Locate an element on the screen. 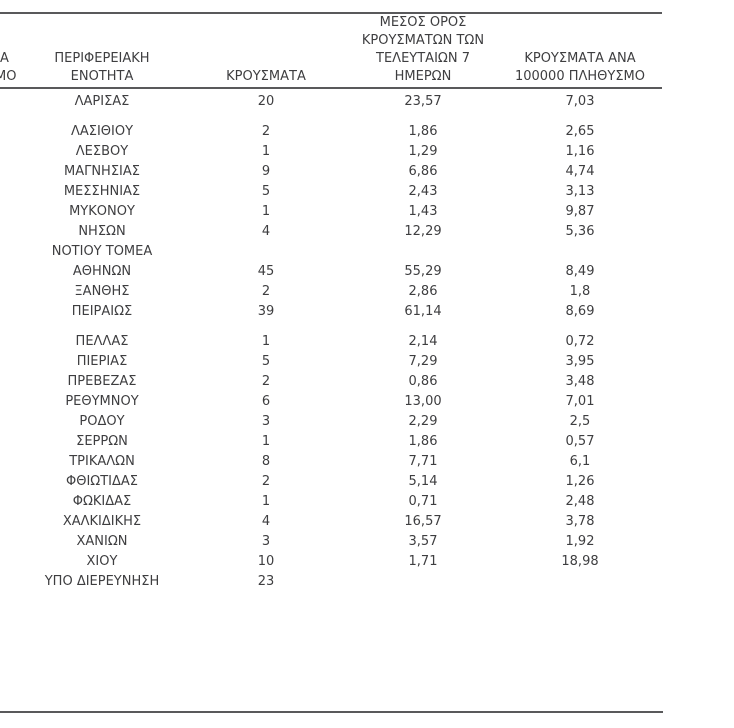 The width and height of the screenshot is (734, 728). cell-avg7-value: 0,86 is located at coordinates (423, 381).